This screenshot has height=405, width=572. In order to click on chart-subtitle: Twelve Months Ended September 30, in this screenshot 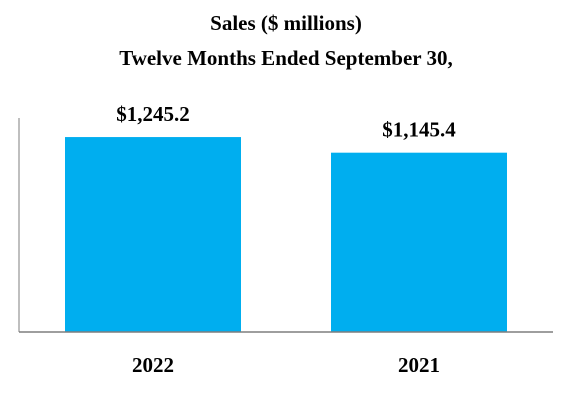, I will do `click(285, 58)`.